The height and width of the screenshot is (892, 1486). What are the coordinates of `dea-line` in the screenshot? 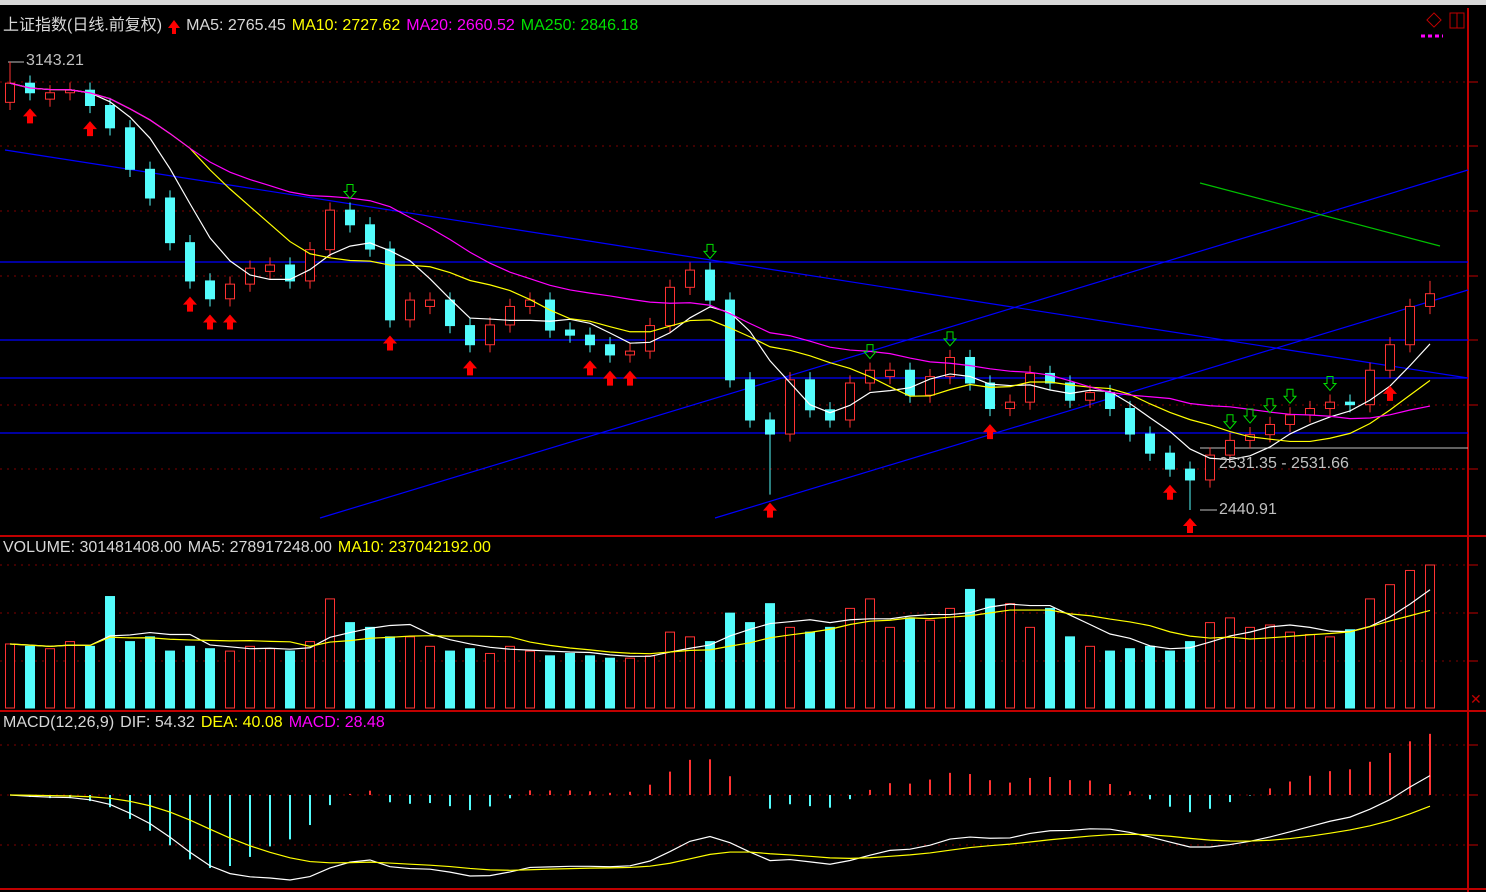 It's located at (720, 832).